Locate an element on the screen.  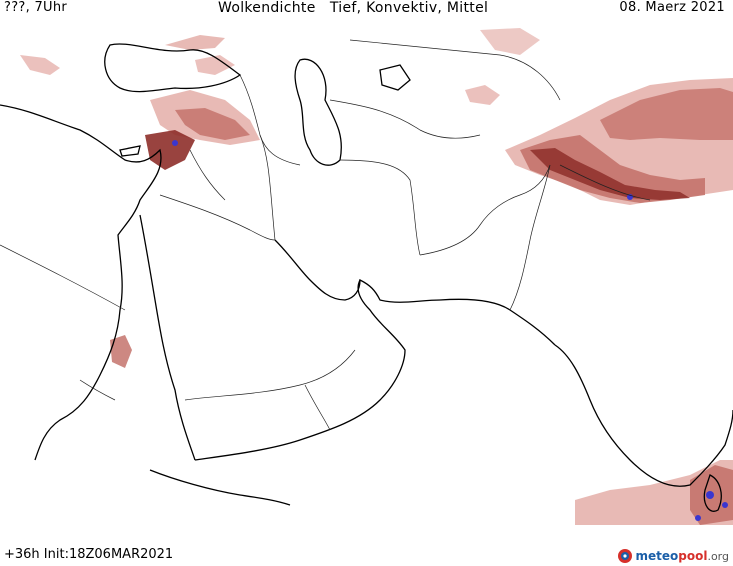
coast-cyprus is located at coordinates (130, 151).